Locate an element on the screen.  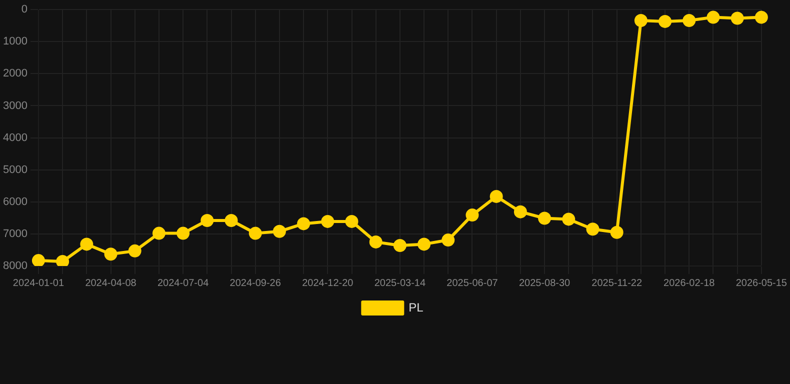
x-tick-label: 2025-06-07 is located at coordinates (472, 283).